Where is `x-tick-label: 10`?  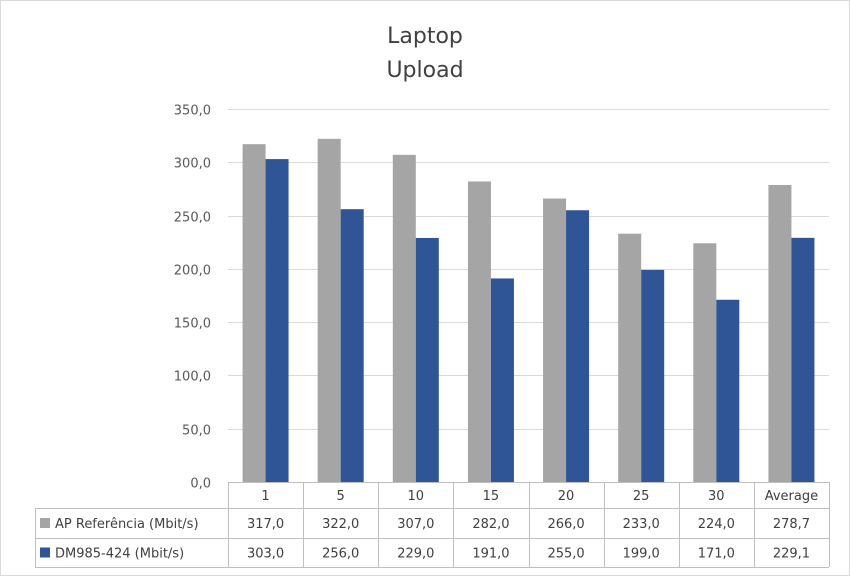 x-tick-label: 10 is located at coordinates (416, 496).